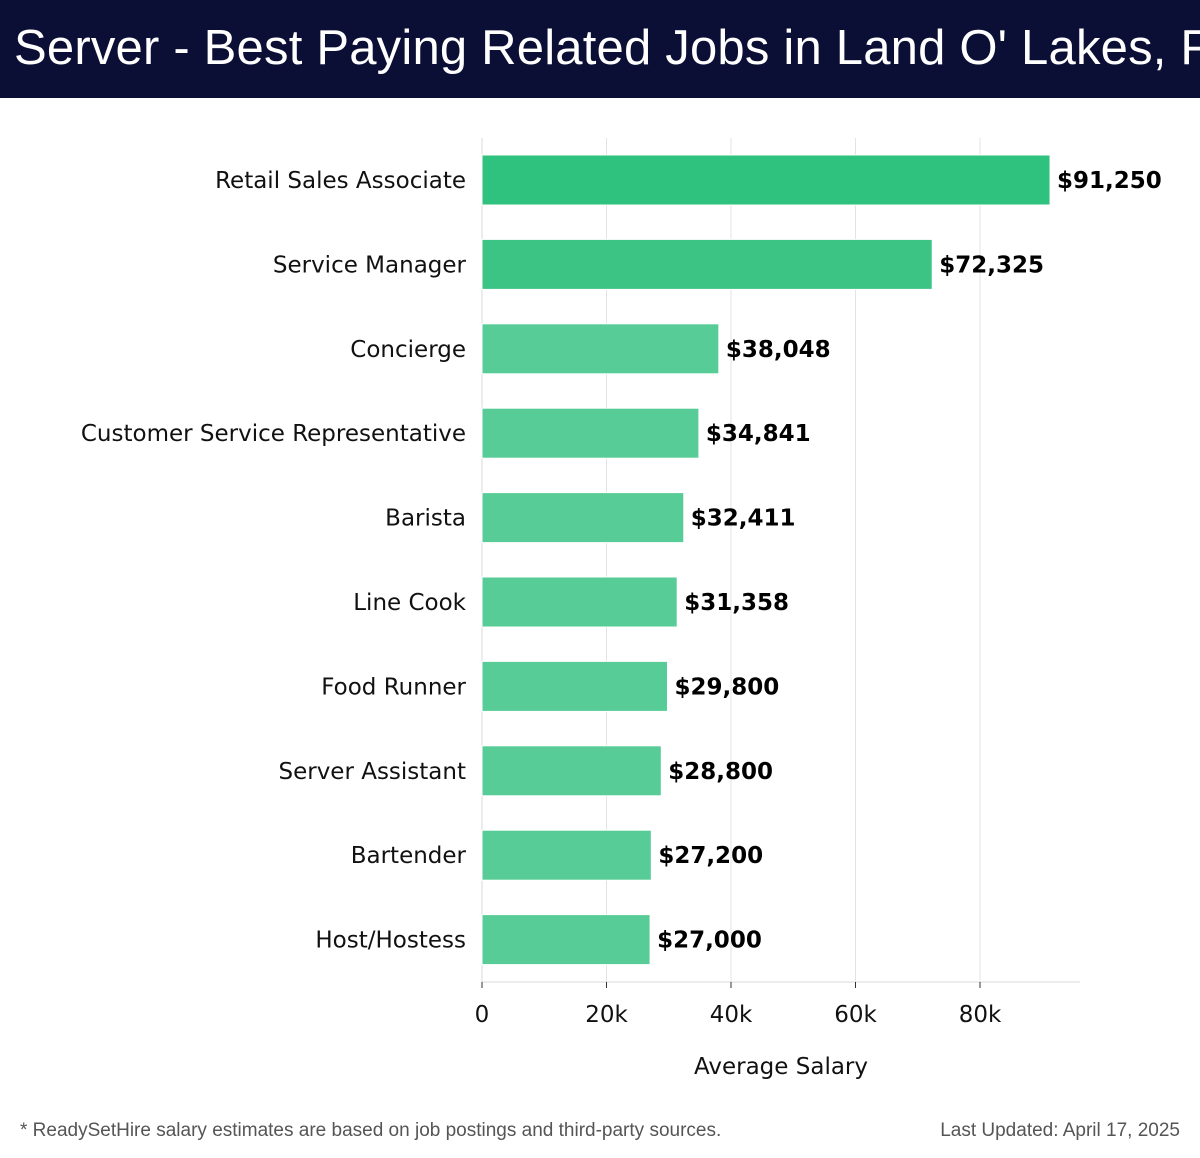 This screenshot has width=1200, height=1158. I want to click on category-label: Concierge, so click(408, 350).